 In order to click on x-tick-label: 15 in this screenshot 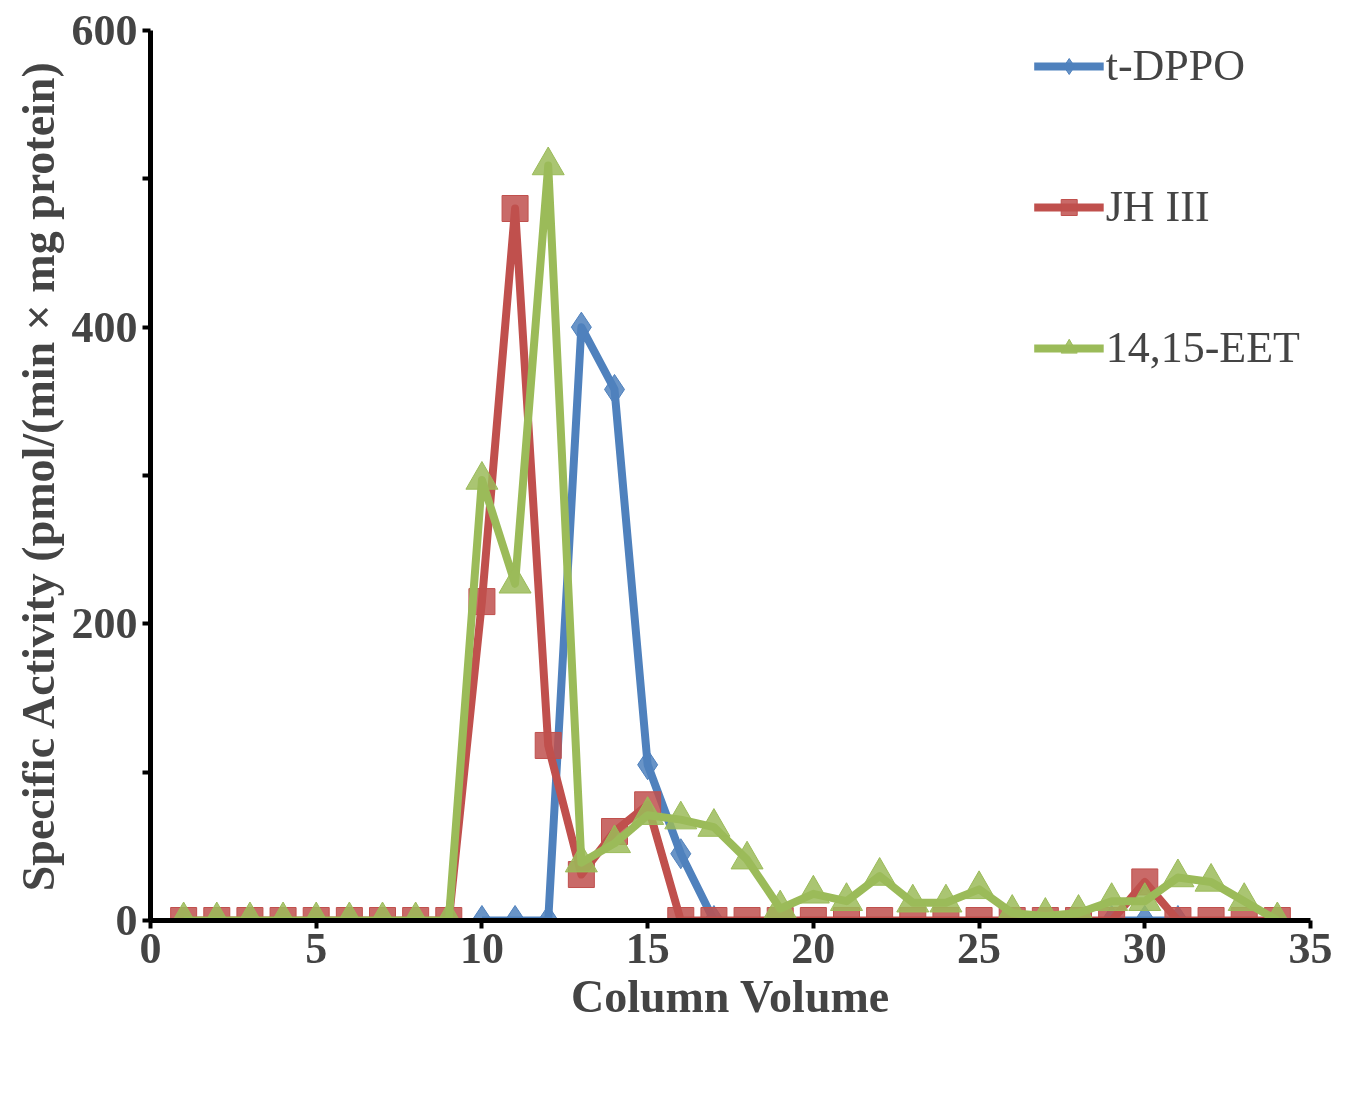, I will do `click(647, 948)`.